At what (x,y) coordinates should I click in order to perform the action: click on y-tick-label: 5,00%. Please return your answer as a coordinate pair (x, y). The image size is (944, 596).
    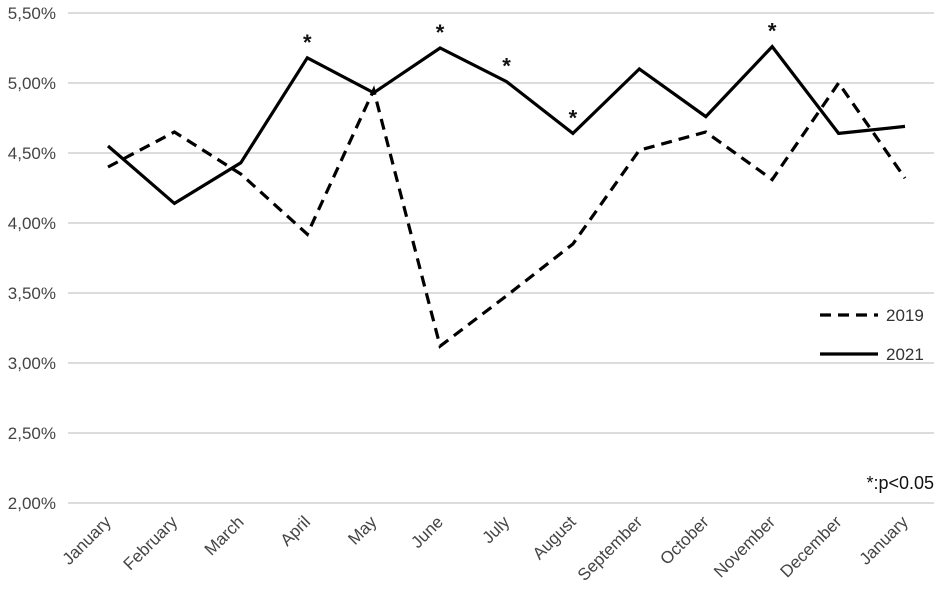
    Looking at the image, I should click on (32, 83).